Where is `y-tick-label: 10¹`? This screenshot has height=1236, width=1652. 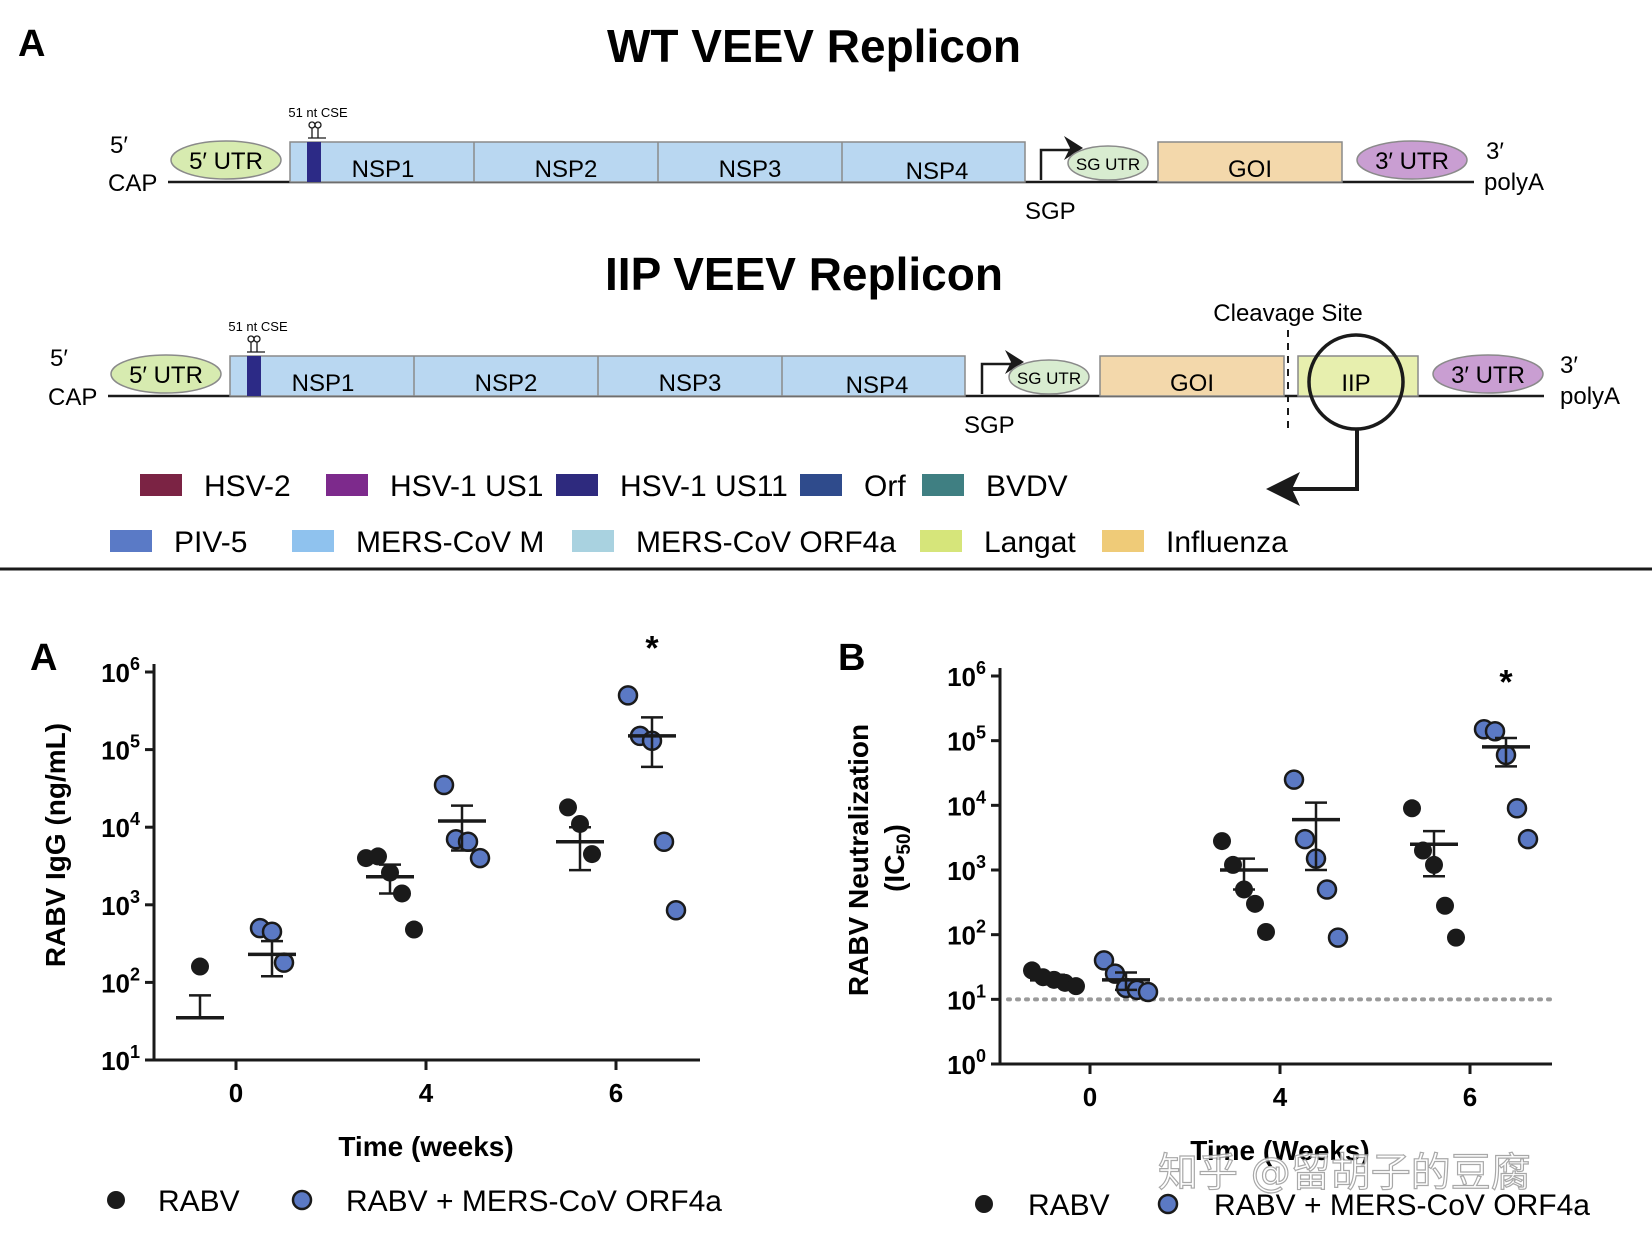 y-tick-label: 10¹ is located at coordinates (966, 998).